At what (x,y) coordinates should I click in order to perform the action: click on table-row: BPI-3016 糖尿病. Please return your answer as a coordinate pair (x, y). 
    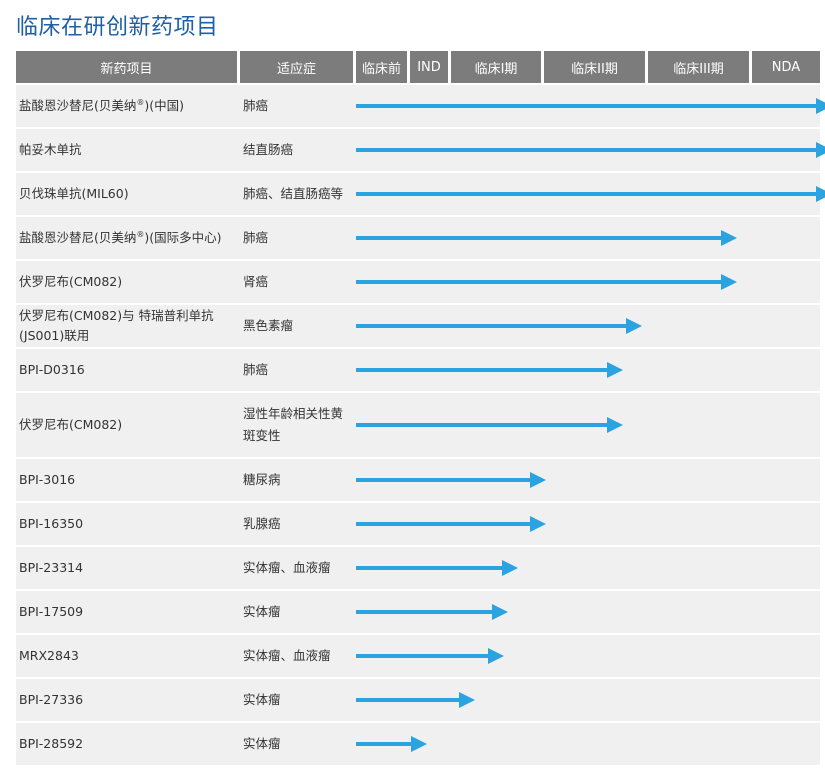
    Looking at the image, I should click on (418, 479).